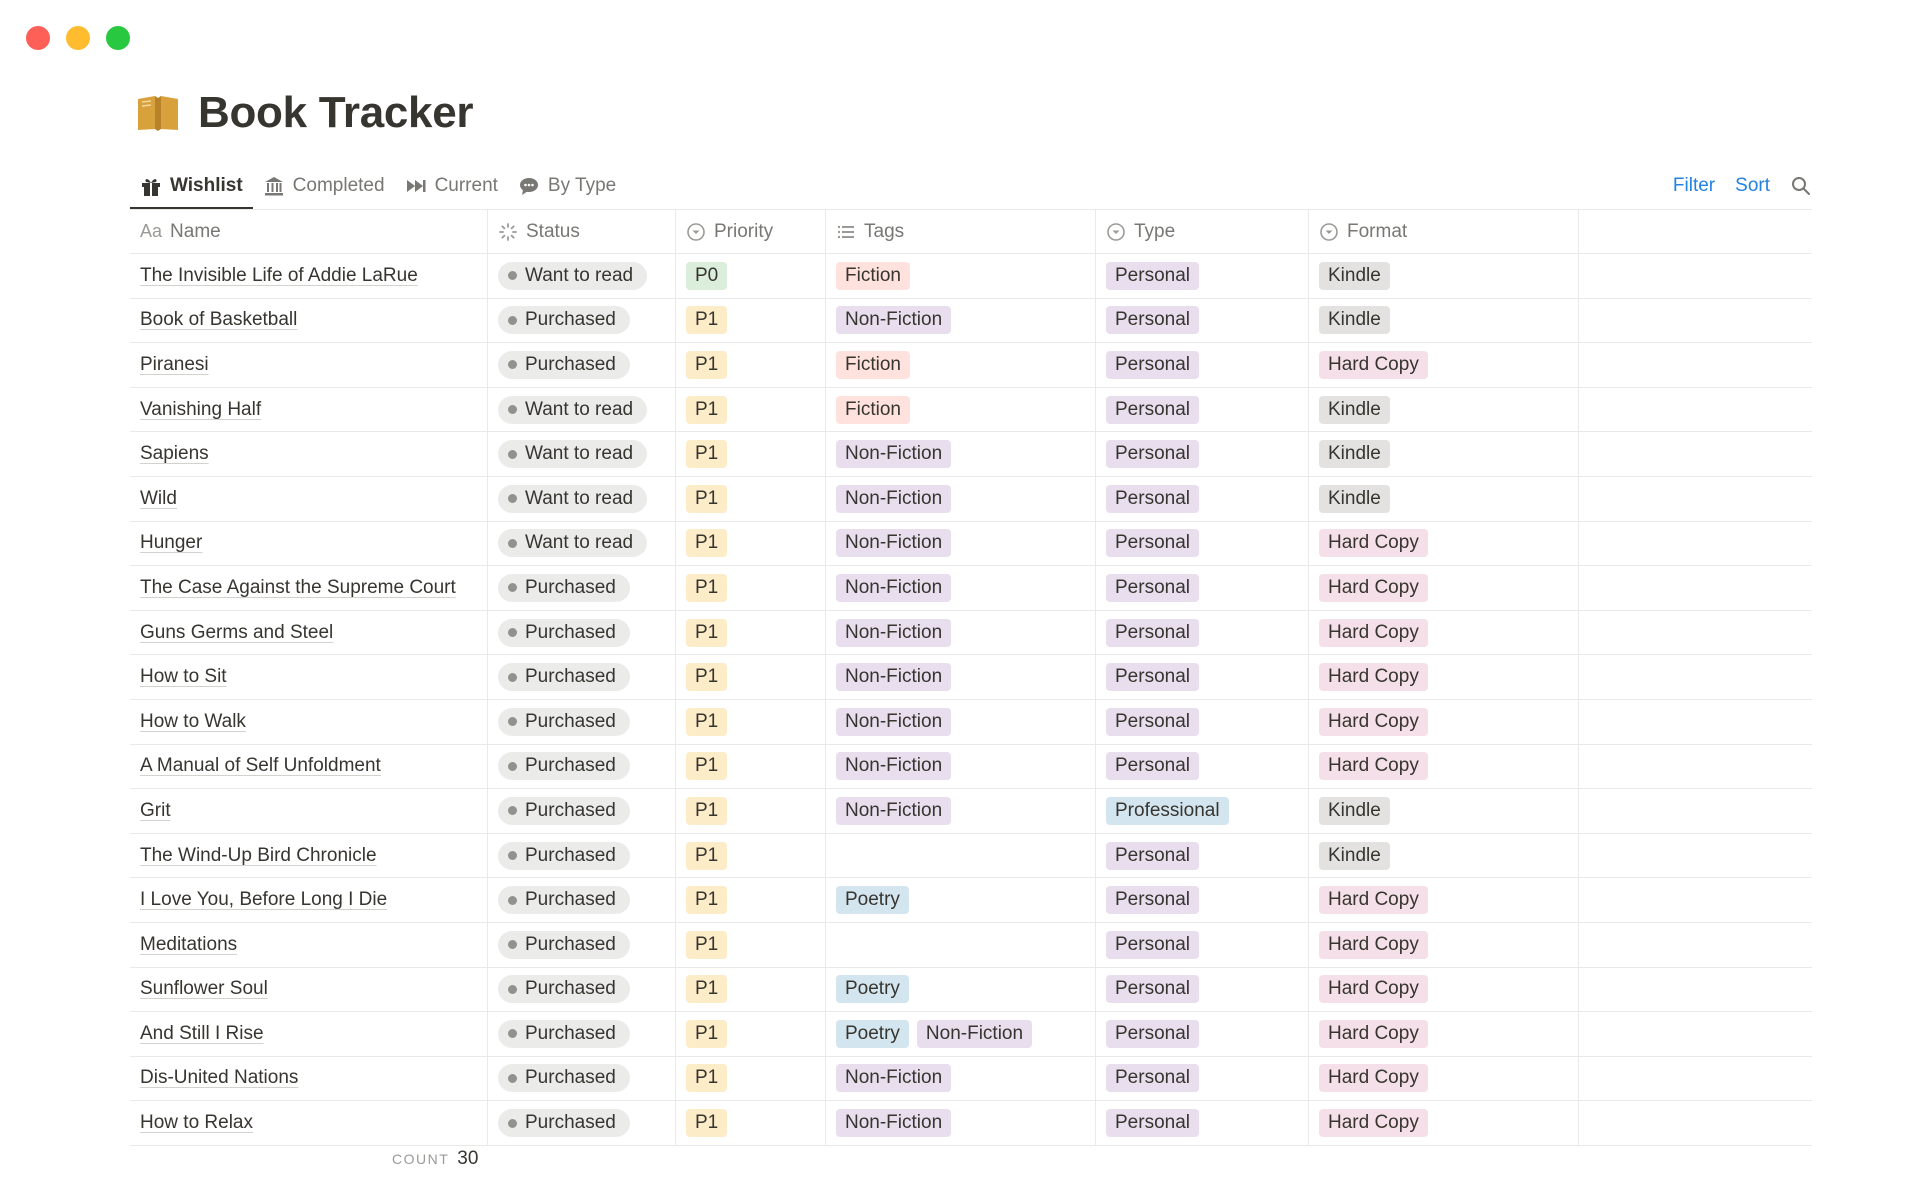 This screenshot has height=1200, width=1920. I want to click on type-badge: Professional, so click(1167, 810).